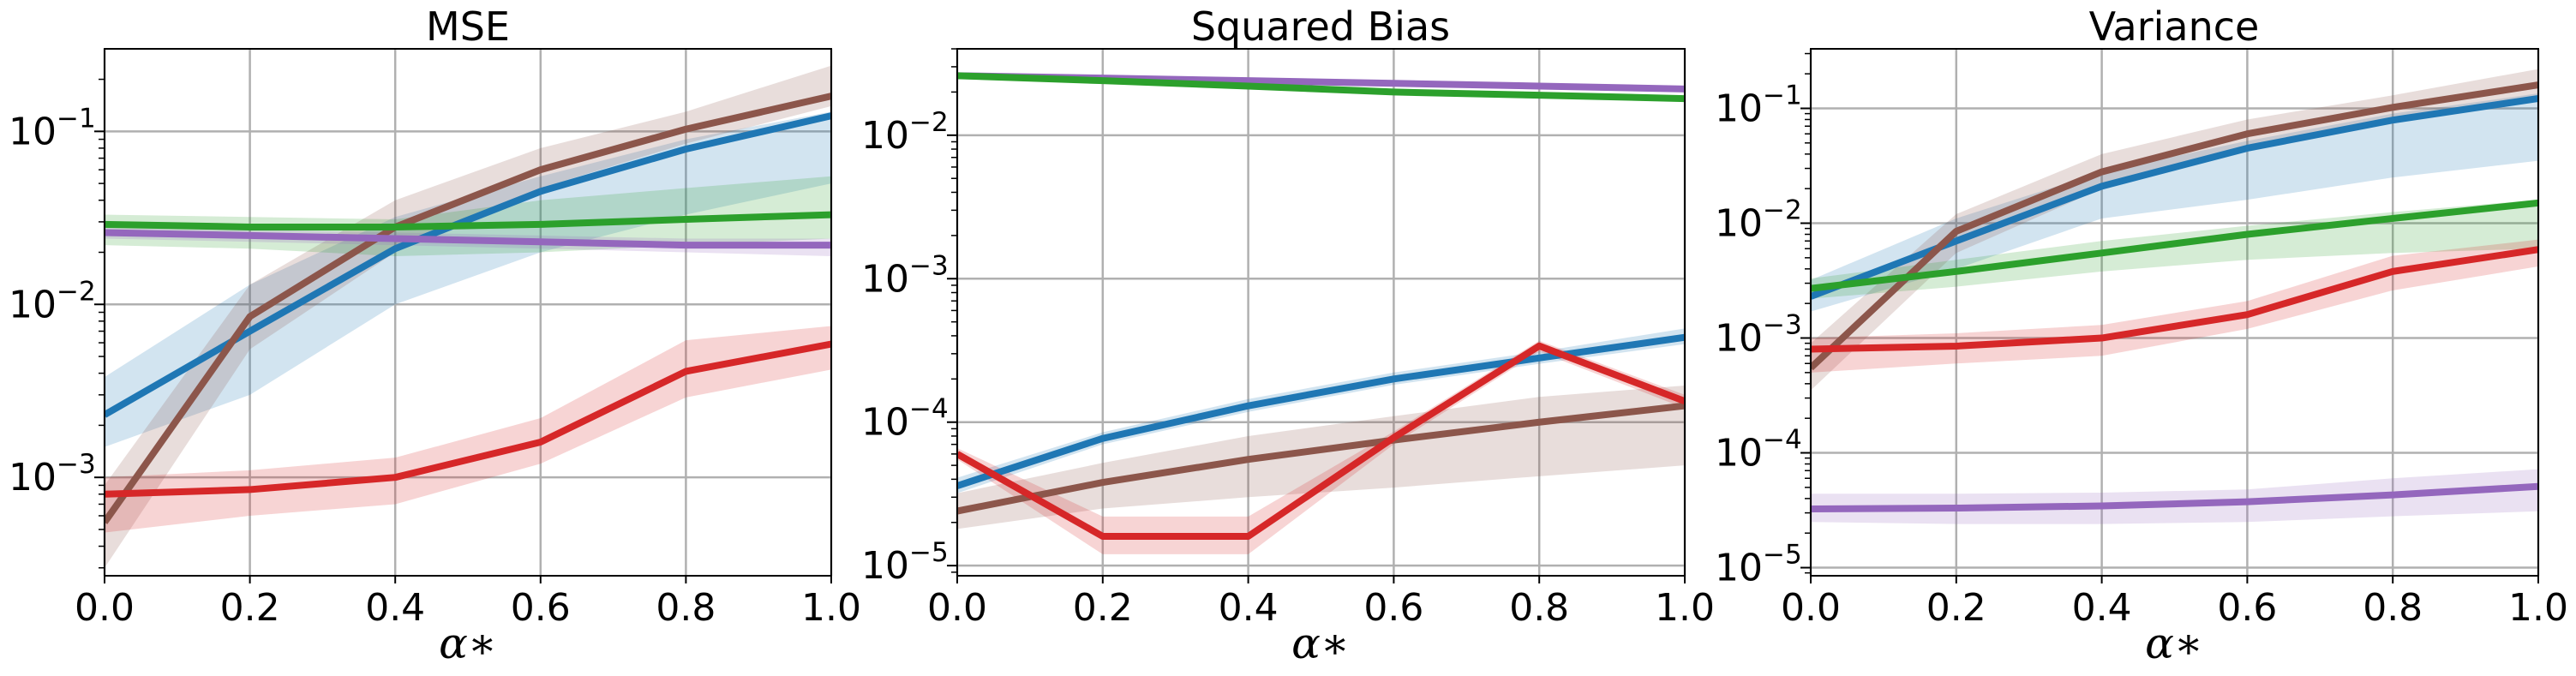 This screenshot has width=2576, height=676. Describe the element at coordinates (1320, 644) in the screenshot. I see `squared-bias-x-axis-label: α∗` at that location.